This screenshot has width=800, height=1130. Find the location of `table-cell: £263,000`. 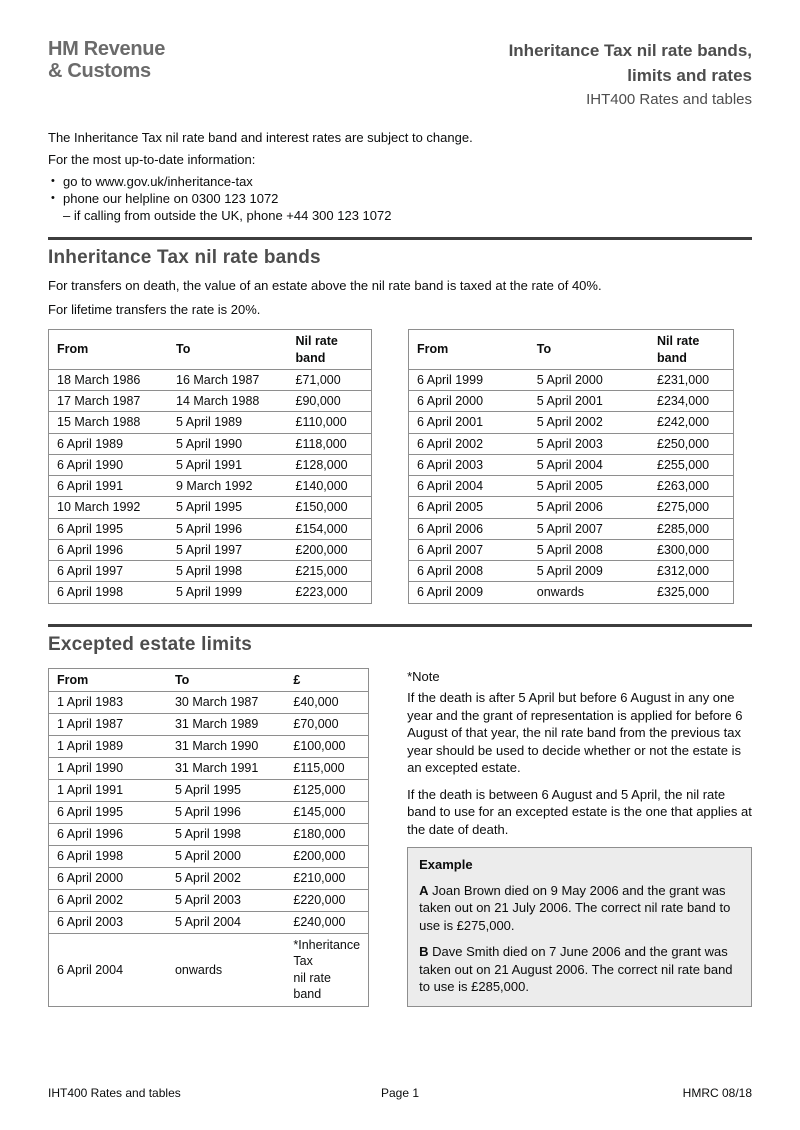

table-cell: £263,000 is located at coordinates (691, 486).